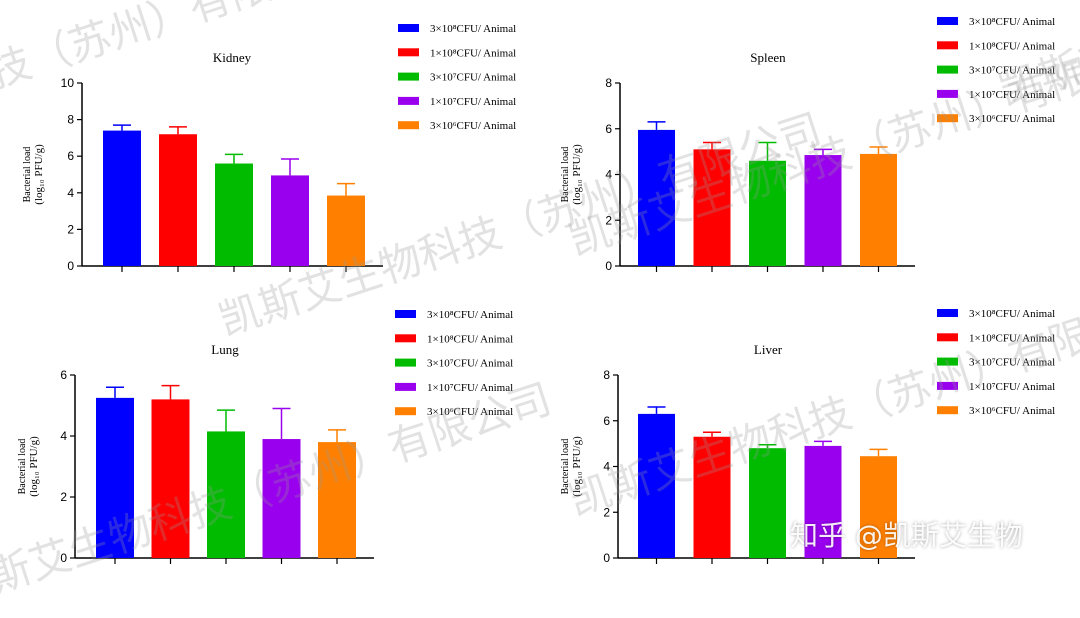 The image size is (1080, 618). Describe the element at coordinates (768, 57) in the screenshot. I see `chart-title: Spleen` at that location.